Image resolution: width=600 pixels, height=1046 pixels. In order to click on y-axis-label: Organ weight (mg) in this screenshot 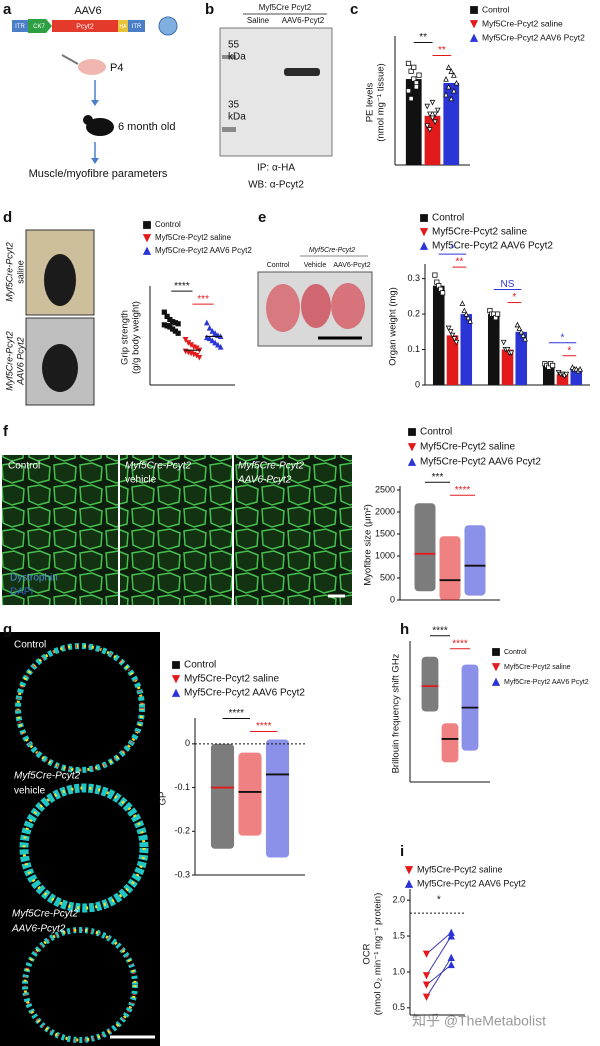, I will do `click(393, 326)`.